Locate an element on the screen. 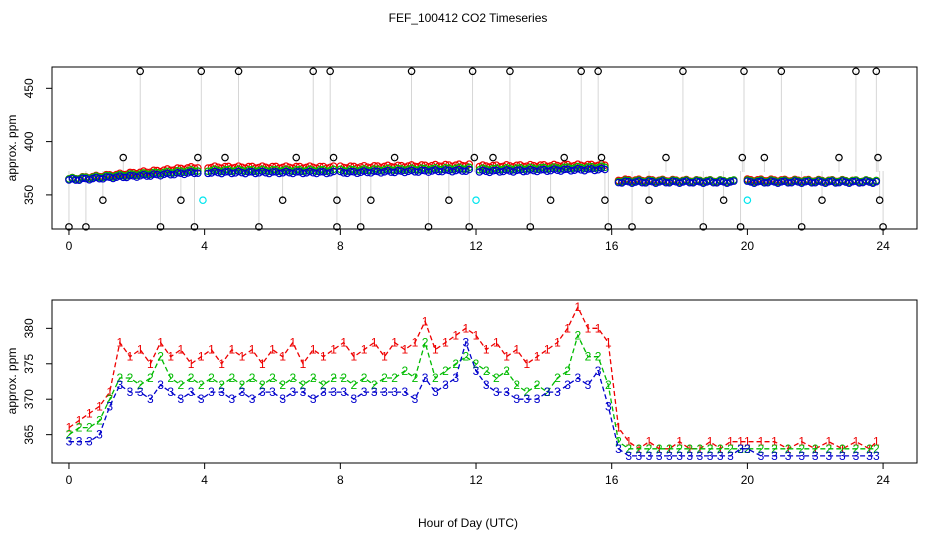  top-x-tick-label: 12 is located at coordinates (476, 246).